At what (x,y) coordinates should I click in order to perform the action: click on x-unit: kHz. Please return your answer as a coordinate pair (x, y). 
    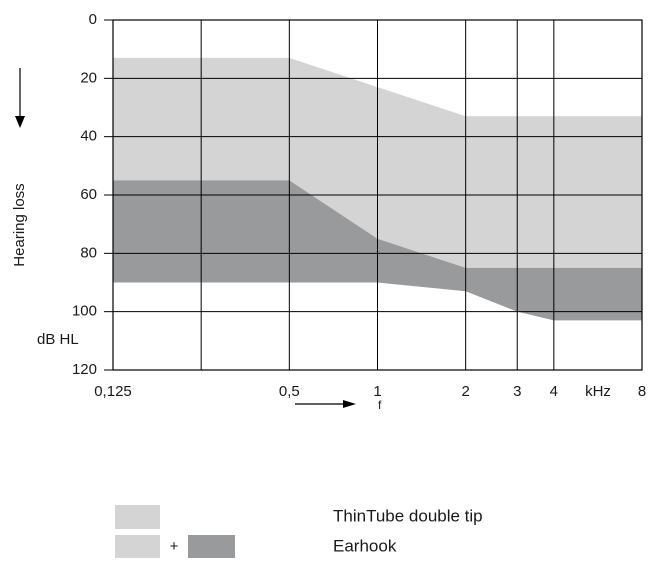
    Looking at the image, I should click on (598, 391).